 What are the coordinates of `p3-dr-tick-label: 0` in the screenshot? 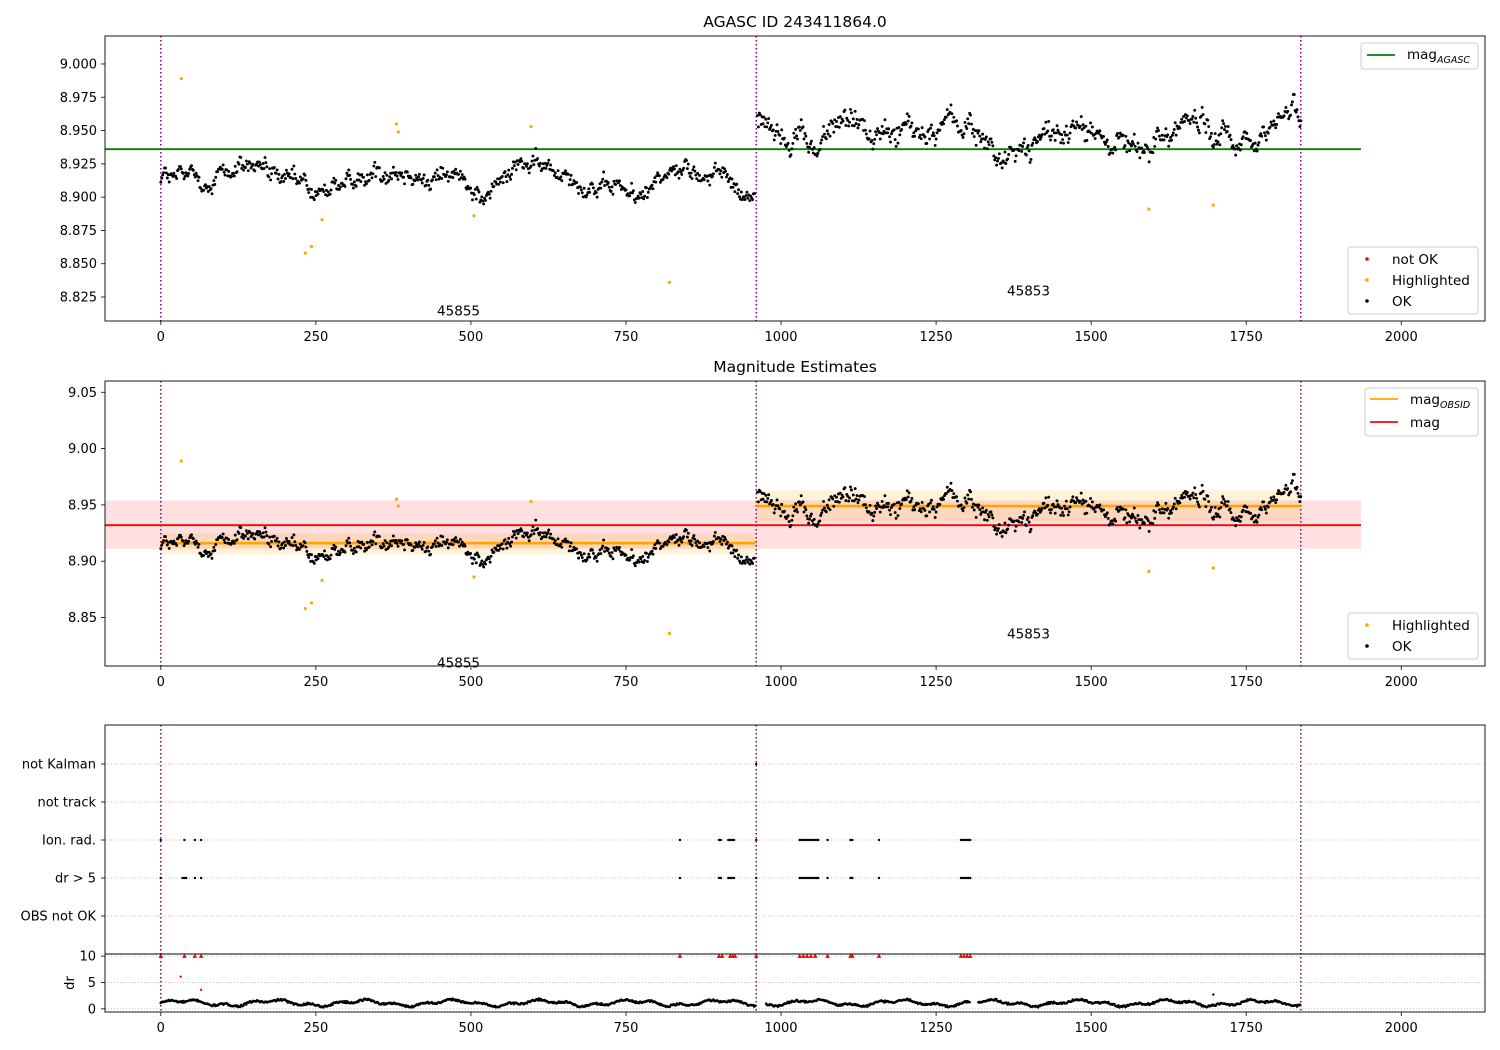 It's located at (92, 1009).